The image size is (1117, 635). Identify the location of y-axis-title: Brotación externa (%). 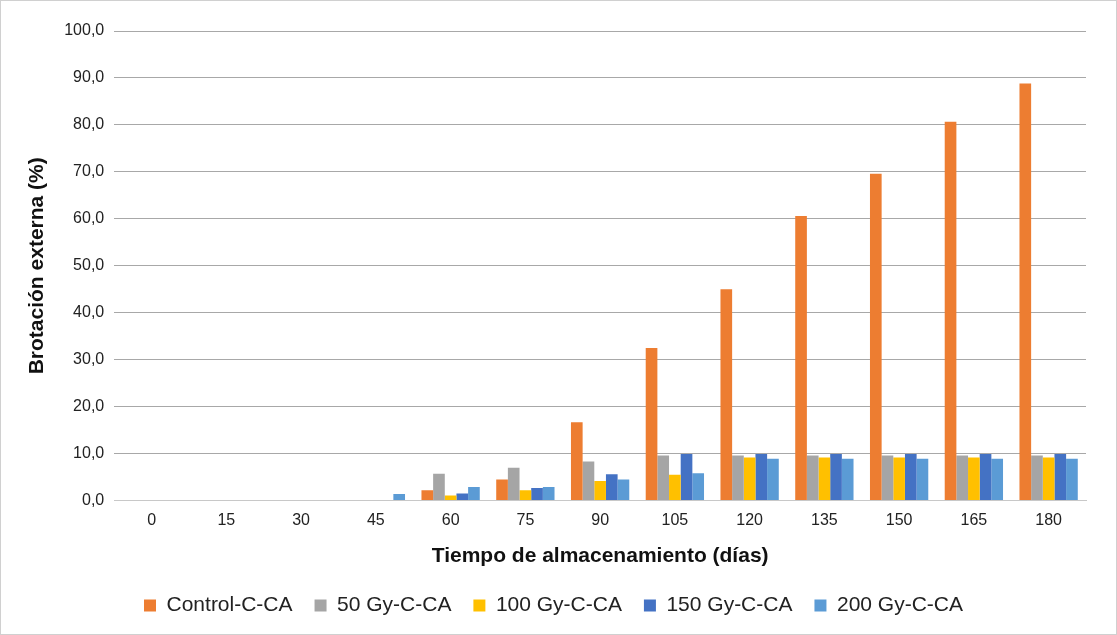
(36, 266).